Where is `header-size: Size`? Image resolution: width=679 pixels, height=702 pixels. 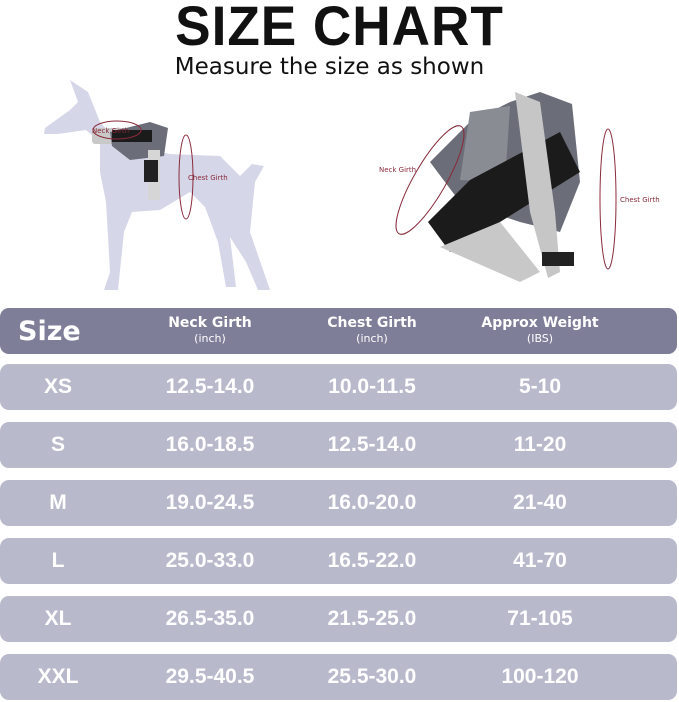 header-size: Size is located at coordinates (49, 331).